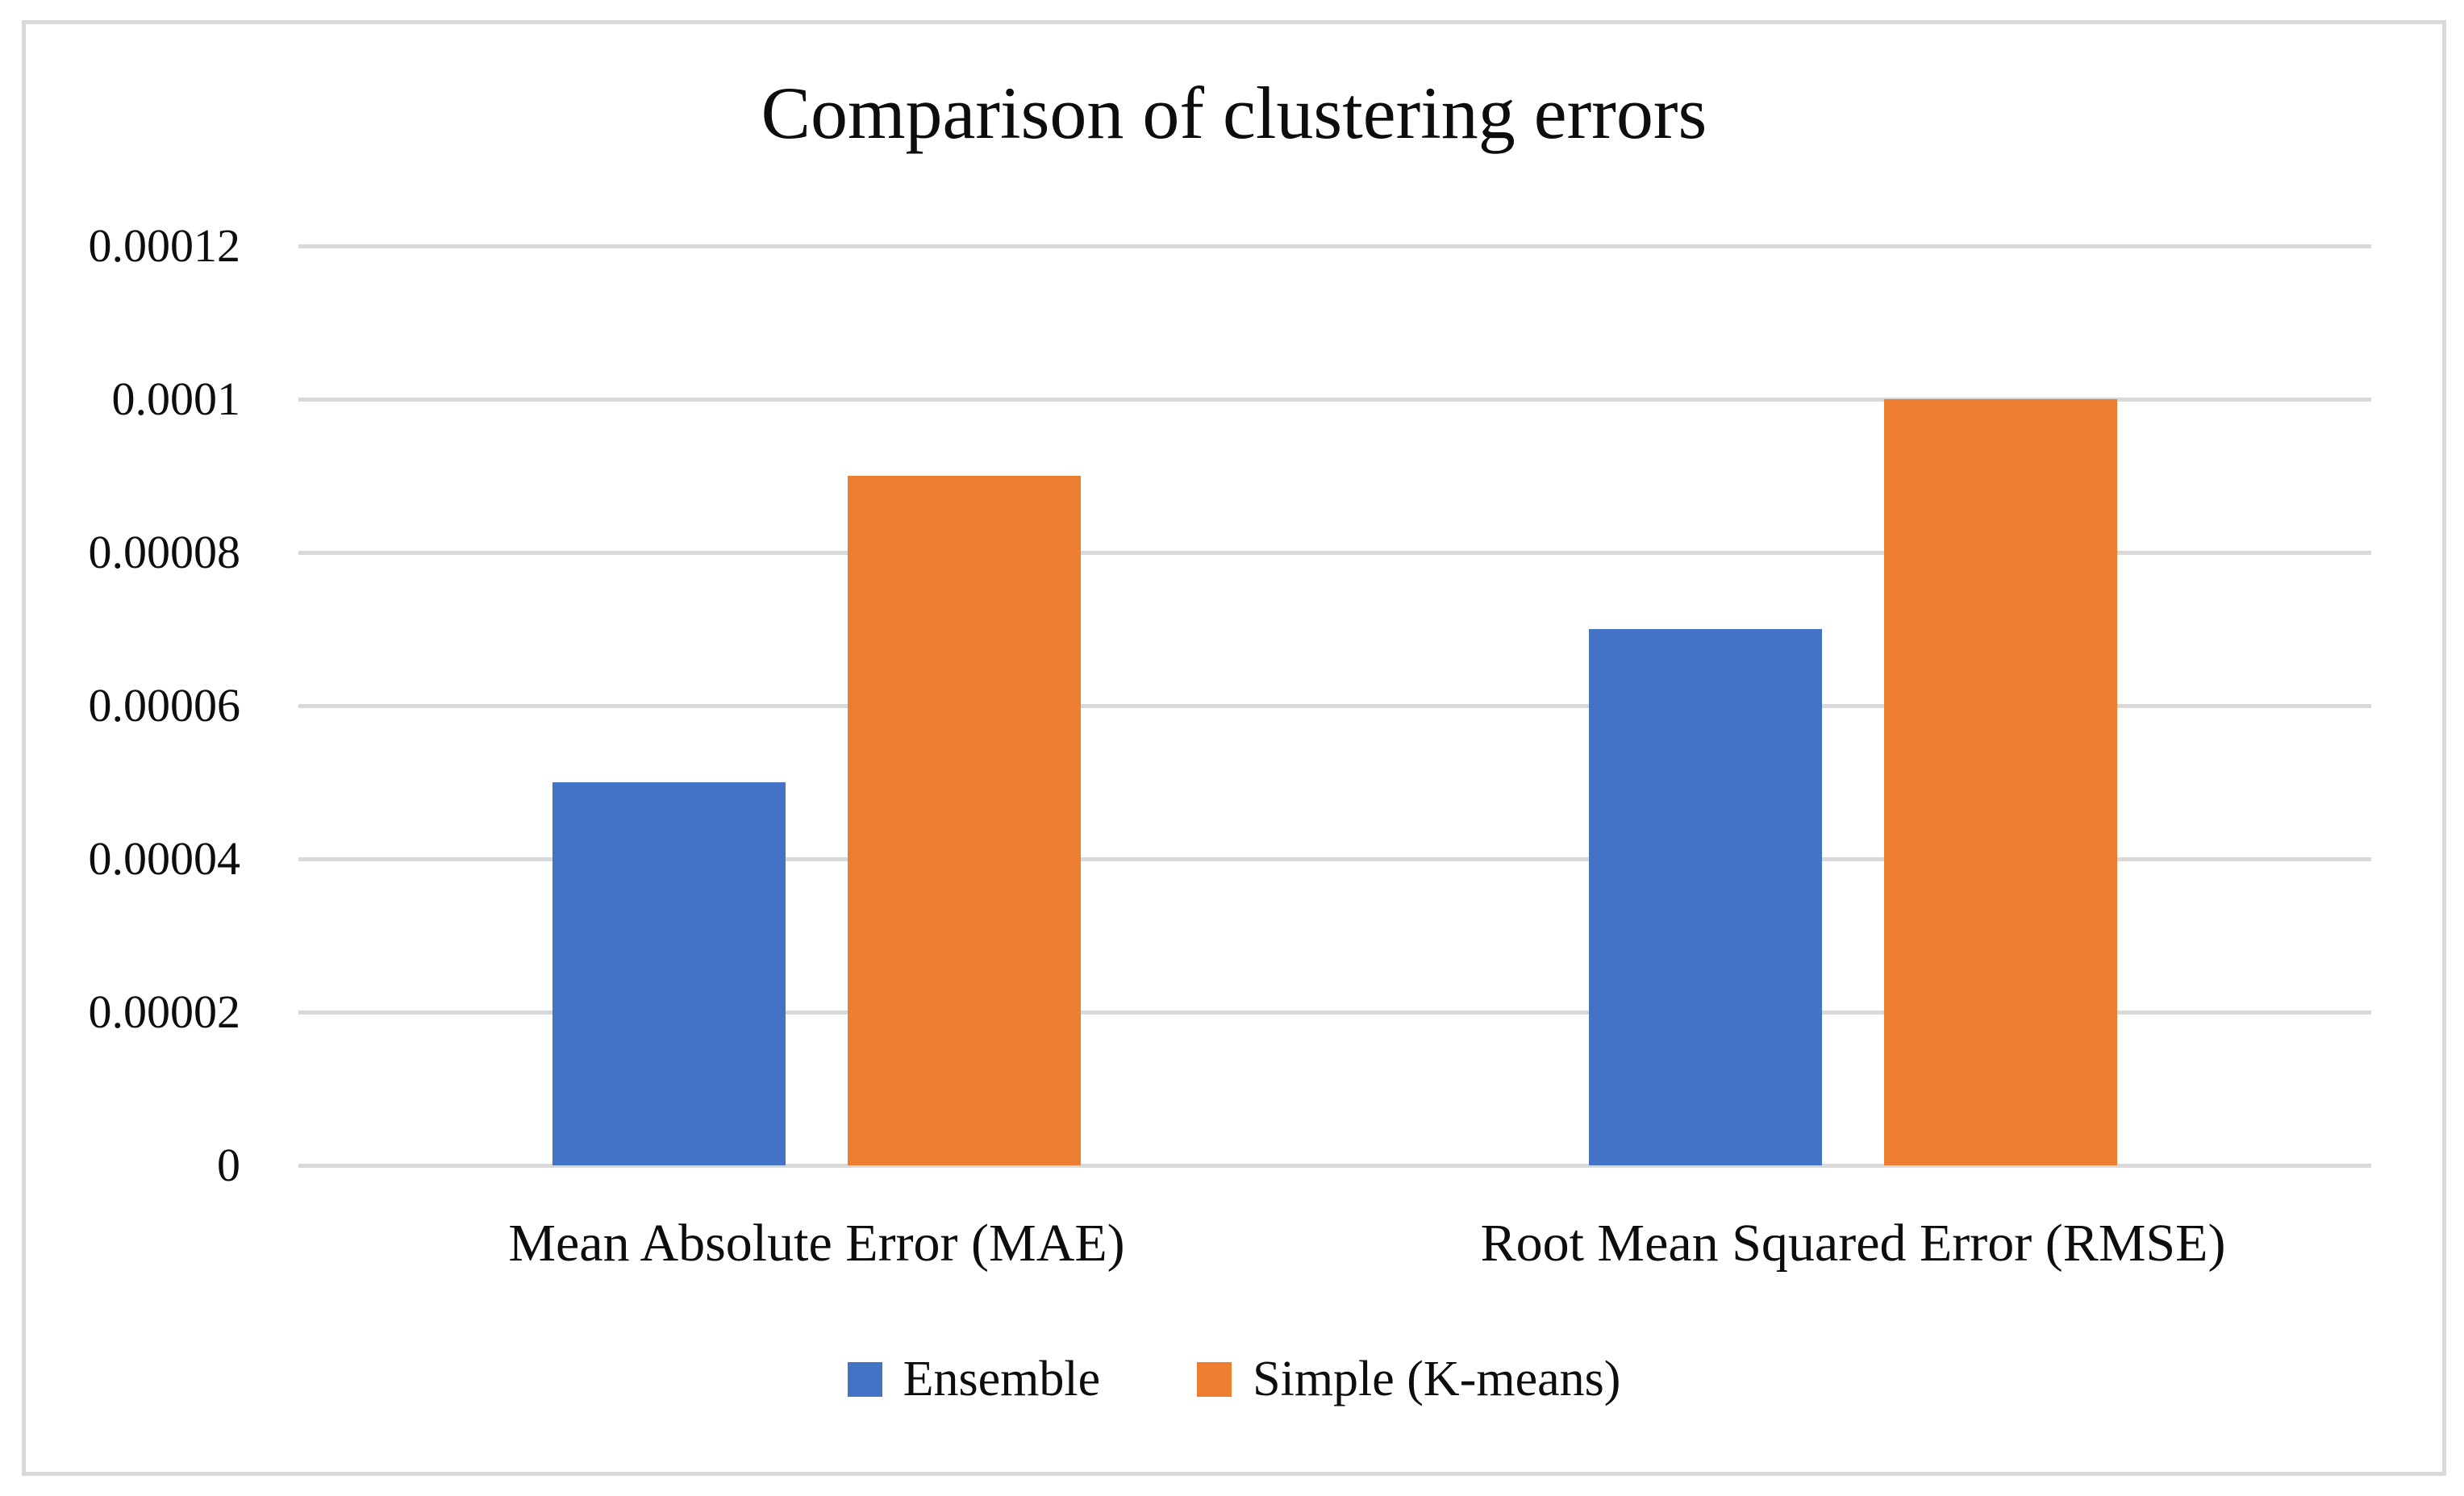 The width and height of the screenshot is (2464, 1496). Describe the element at coordinates (1234, 113) in the screenshot. I see `chart-title: Comparison of clustering errors` at that location.